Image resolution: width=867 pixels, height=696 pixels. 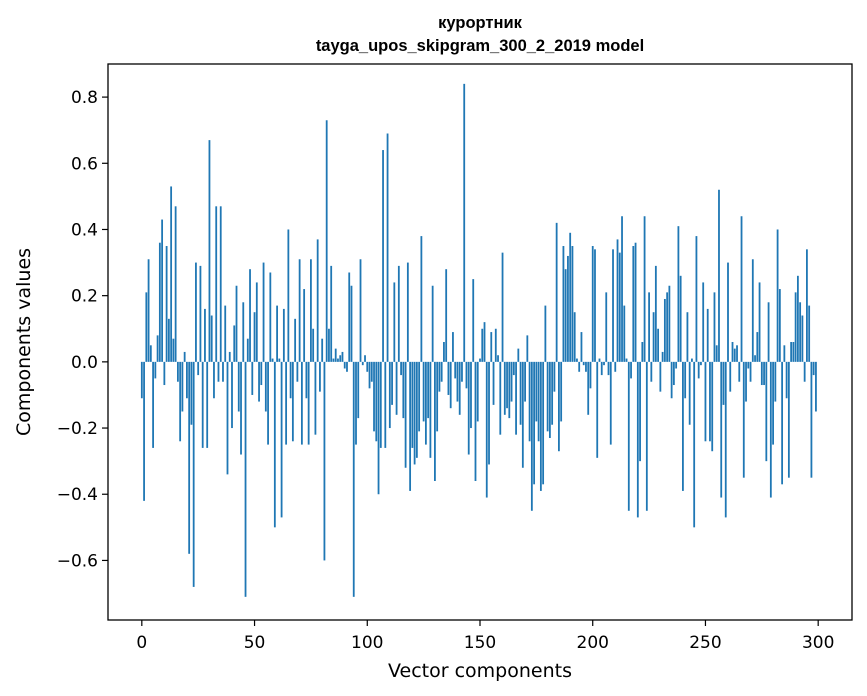 What do you see at coordinates (255, 643) in the screenshot?
I see `x-tick-label: 50` at bounding box center [255, 643].